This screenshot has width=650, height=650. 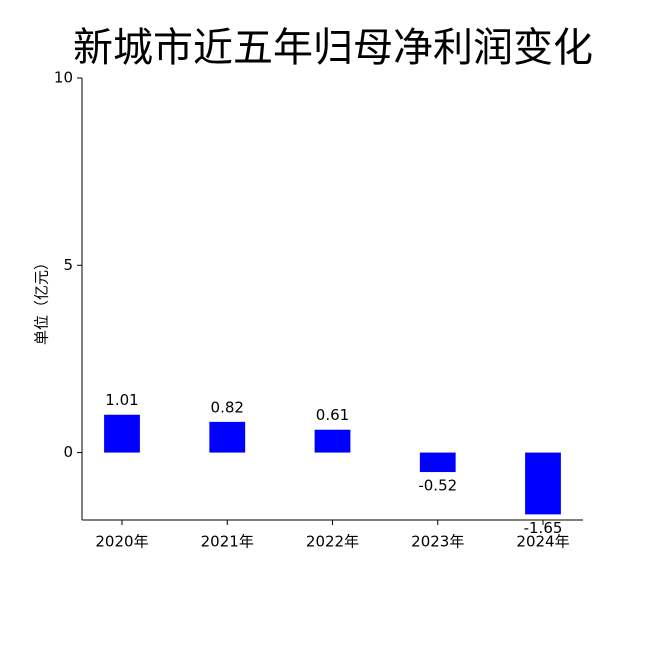 What do you see at coordinates (227, 542) in the screenshot?
I see `x-tick-label: 2021年` at bounding box center [227, 542].